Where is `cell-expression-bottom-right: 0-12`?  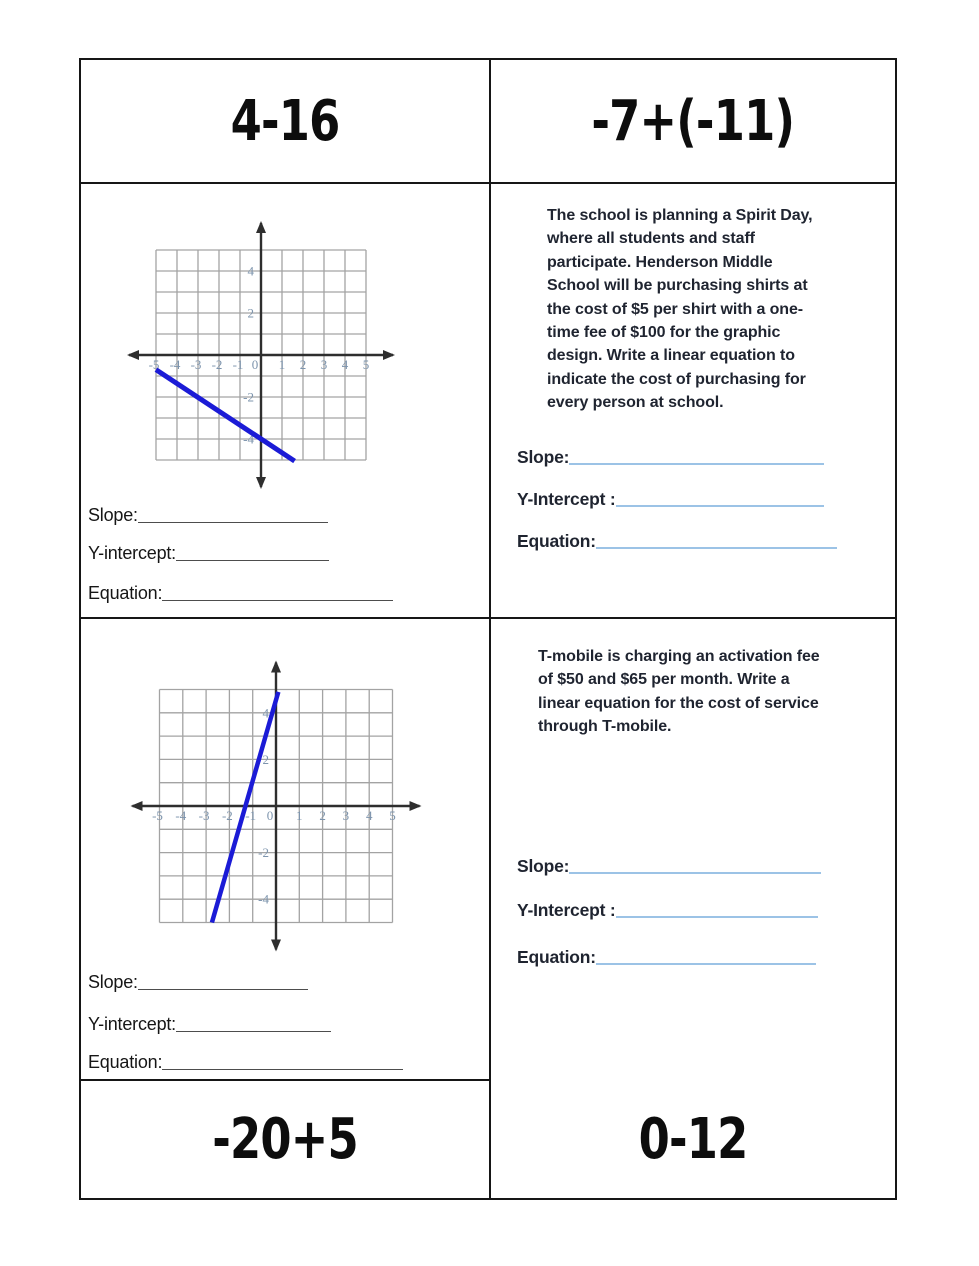 cell-expression-bottom-right: 0-12 is located at coordinates (693, 1139).